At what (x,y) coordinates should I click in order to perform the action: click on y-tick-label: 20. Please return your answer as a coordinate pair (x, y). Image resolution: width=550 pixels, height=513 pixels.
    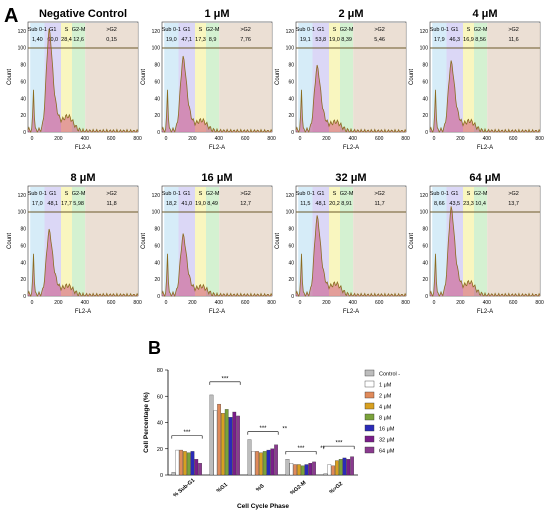
    Looking at the image, I should click on (425, 280).